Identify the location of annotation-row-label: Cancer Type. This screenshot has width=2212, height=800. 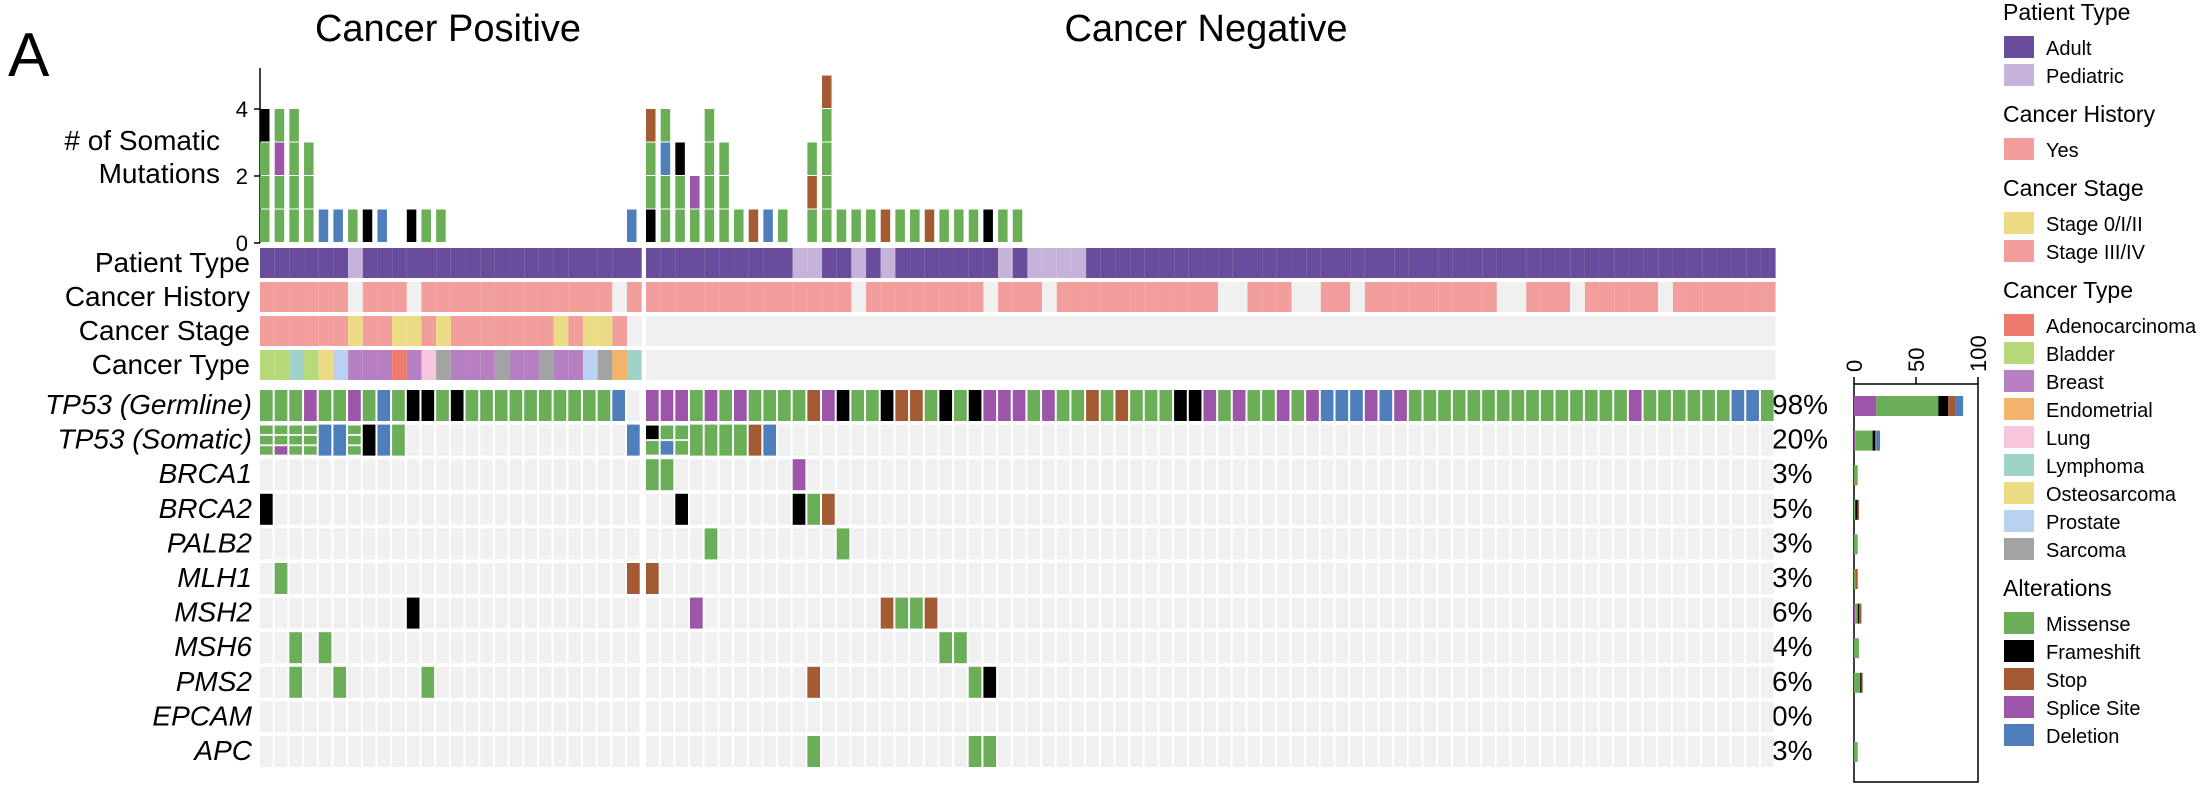
(171, 364).